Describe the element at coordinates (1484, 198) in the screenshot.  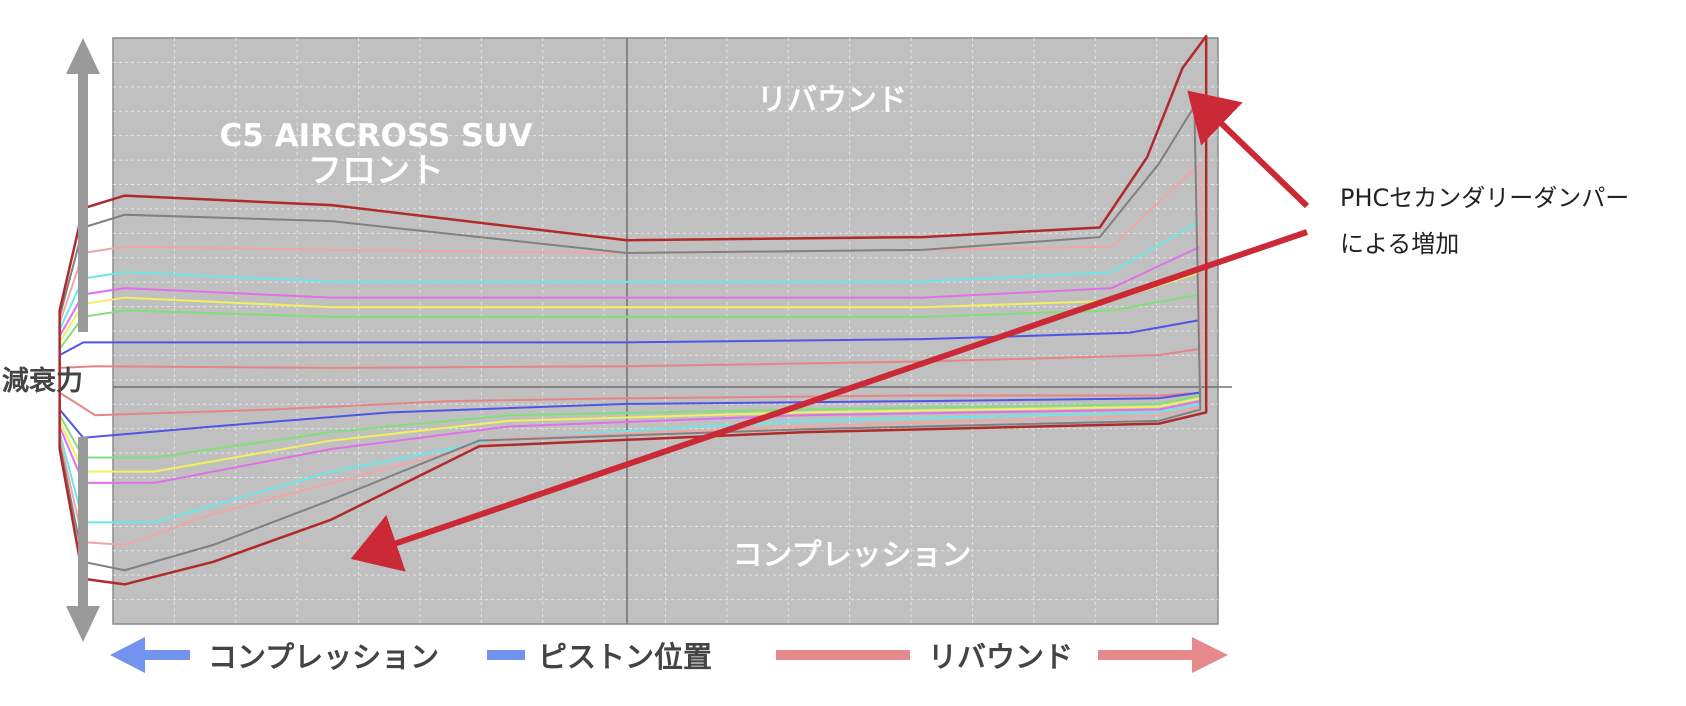
I see `annotation-text-line1: PHCセカンダリーダンパー` at that location.